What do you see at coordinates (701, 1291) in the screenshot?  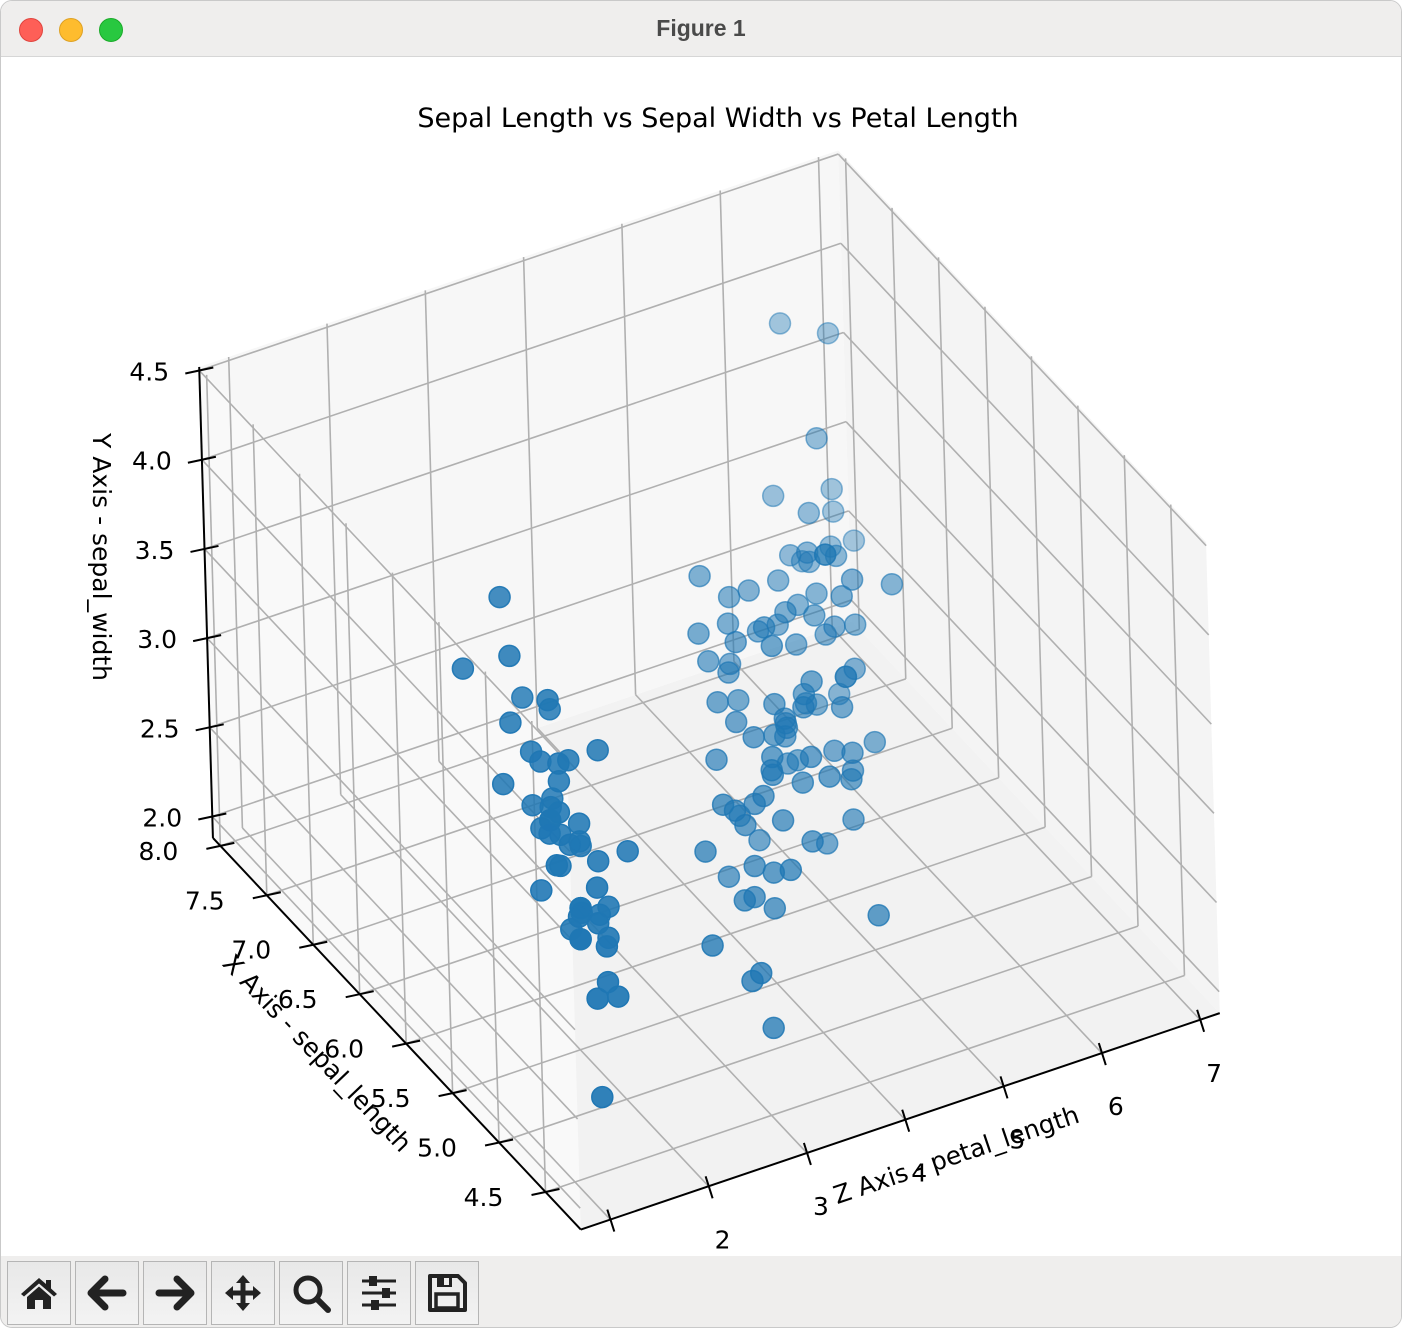 I see `navigation-toolbar` at bounding box center [701, 1291].